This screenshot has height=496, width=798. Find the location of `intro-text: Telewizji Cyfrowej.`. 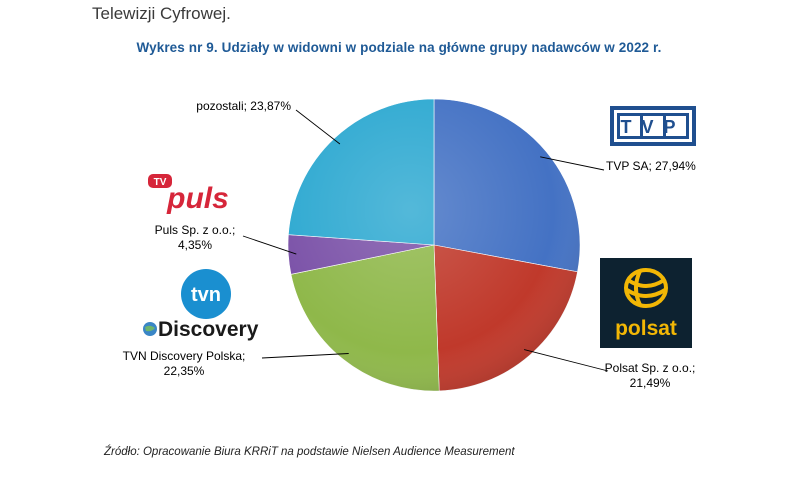

intro-text: Telewizji Cyfrowej. is located at coordinates (161, 13).